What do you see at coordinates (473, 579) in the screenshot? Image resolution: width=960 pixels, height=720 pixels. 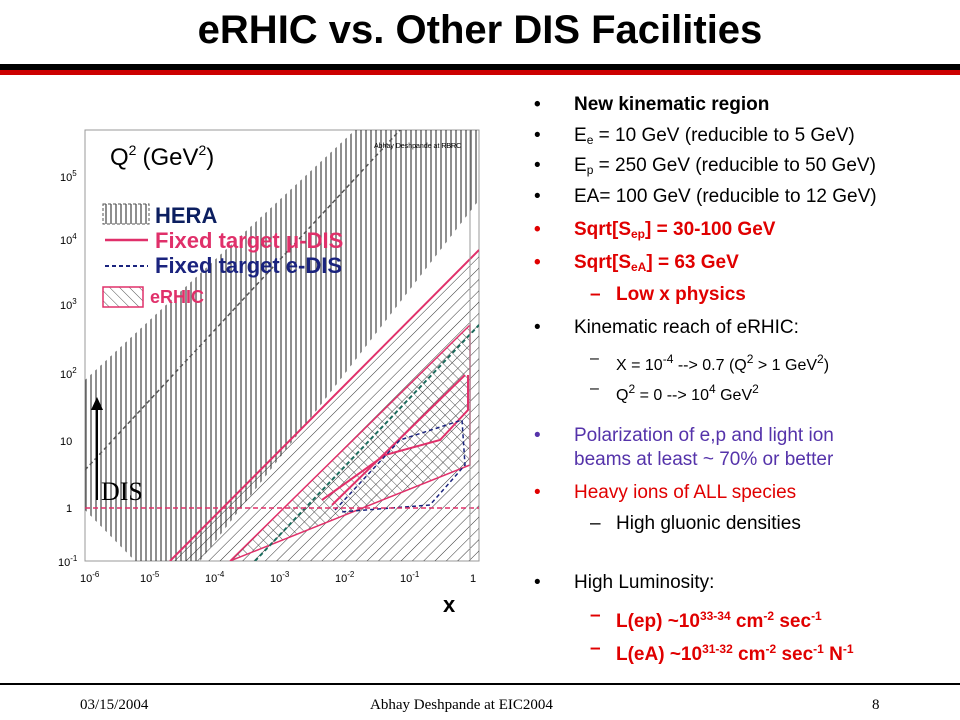 I see `x-tick-label: 1` at bounding box center [473, 579].